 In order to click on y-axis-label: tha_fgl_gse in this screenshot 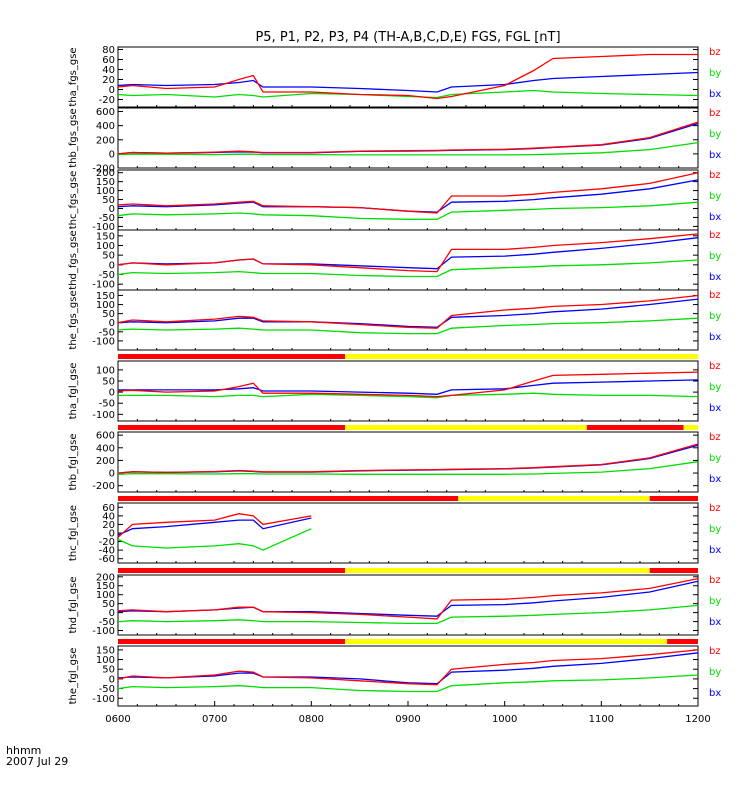, I will do `click(73, 391)`.